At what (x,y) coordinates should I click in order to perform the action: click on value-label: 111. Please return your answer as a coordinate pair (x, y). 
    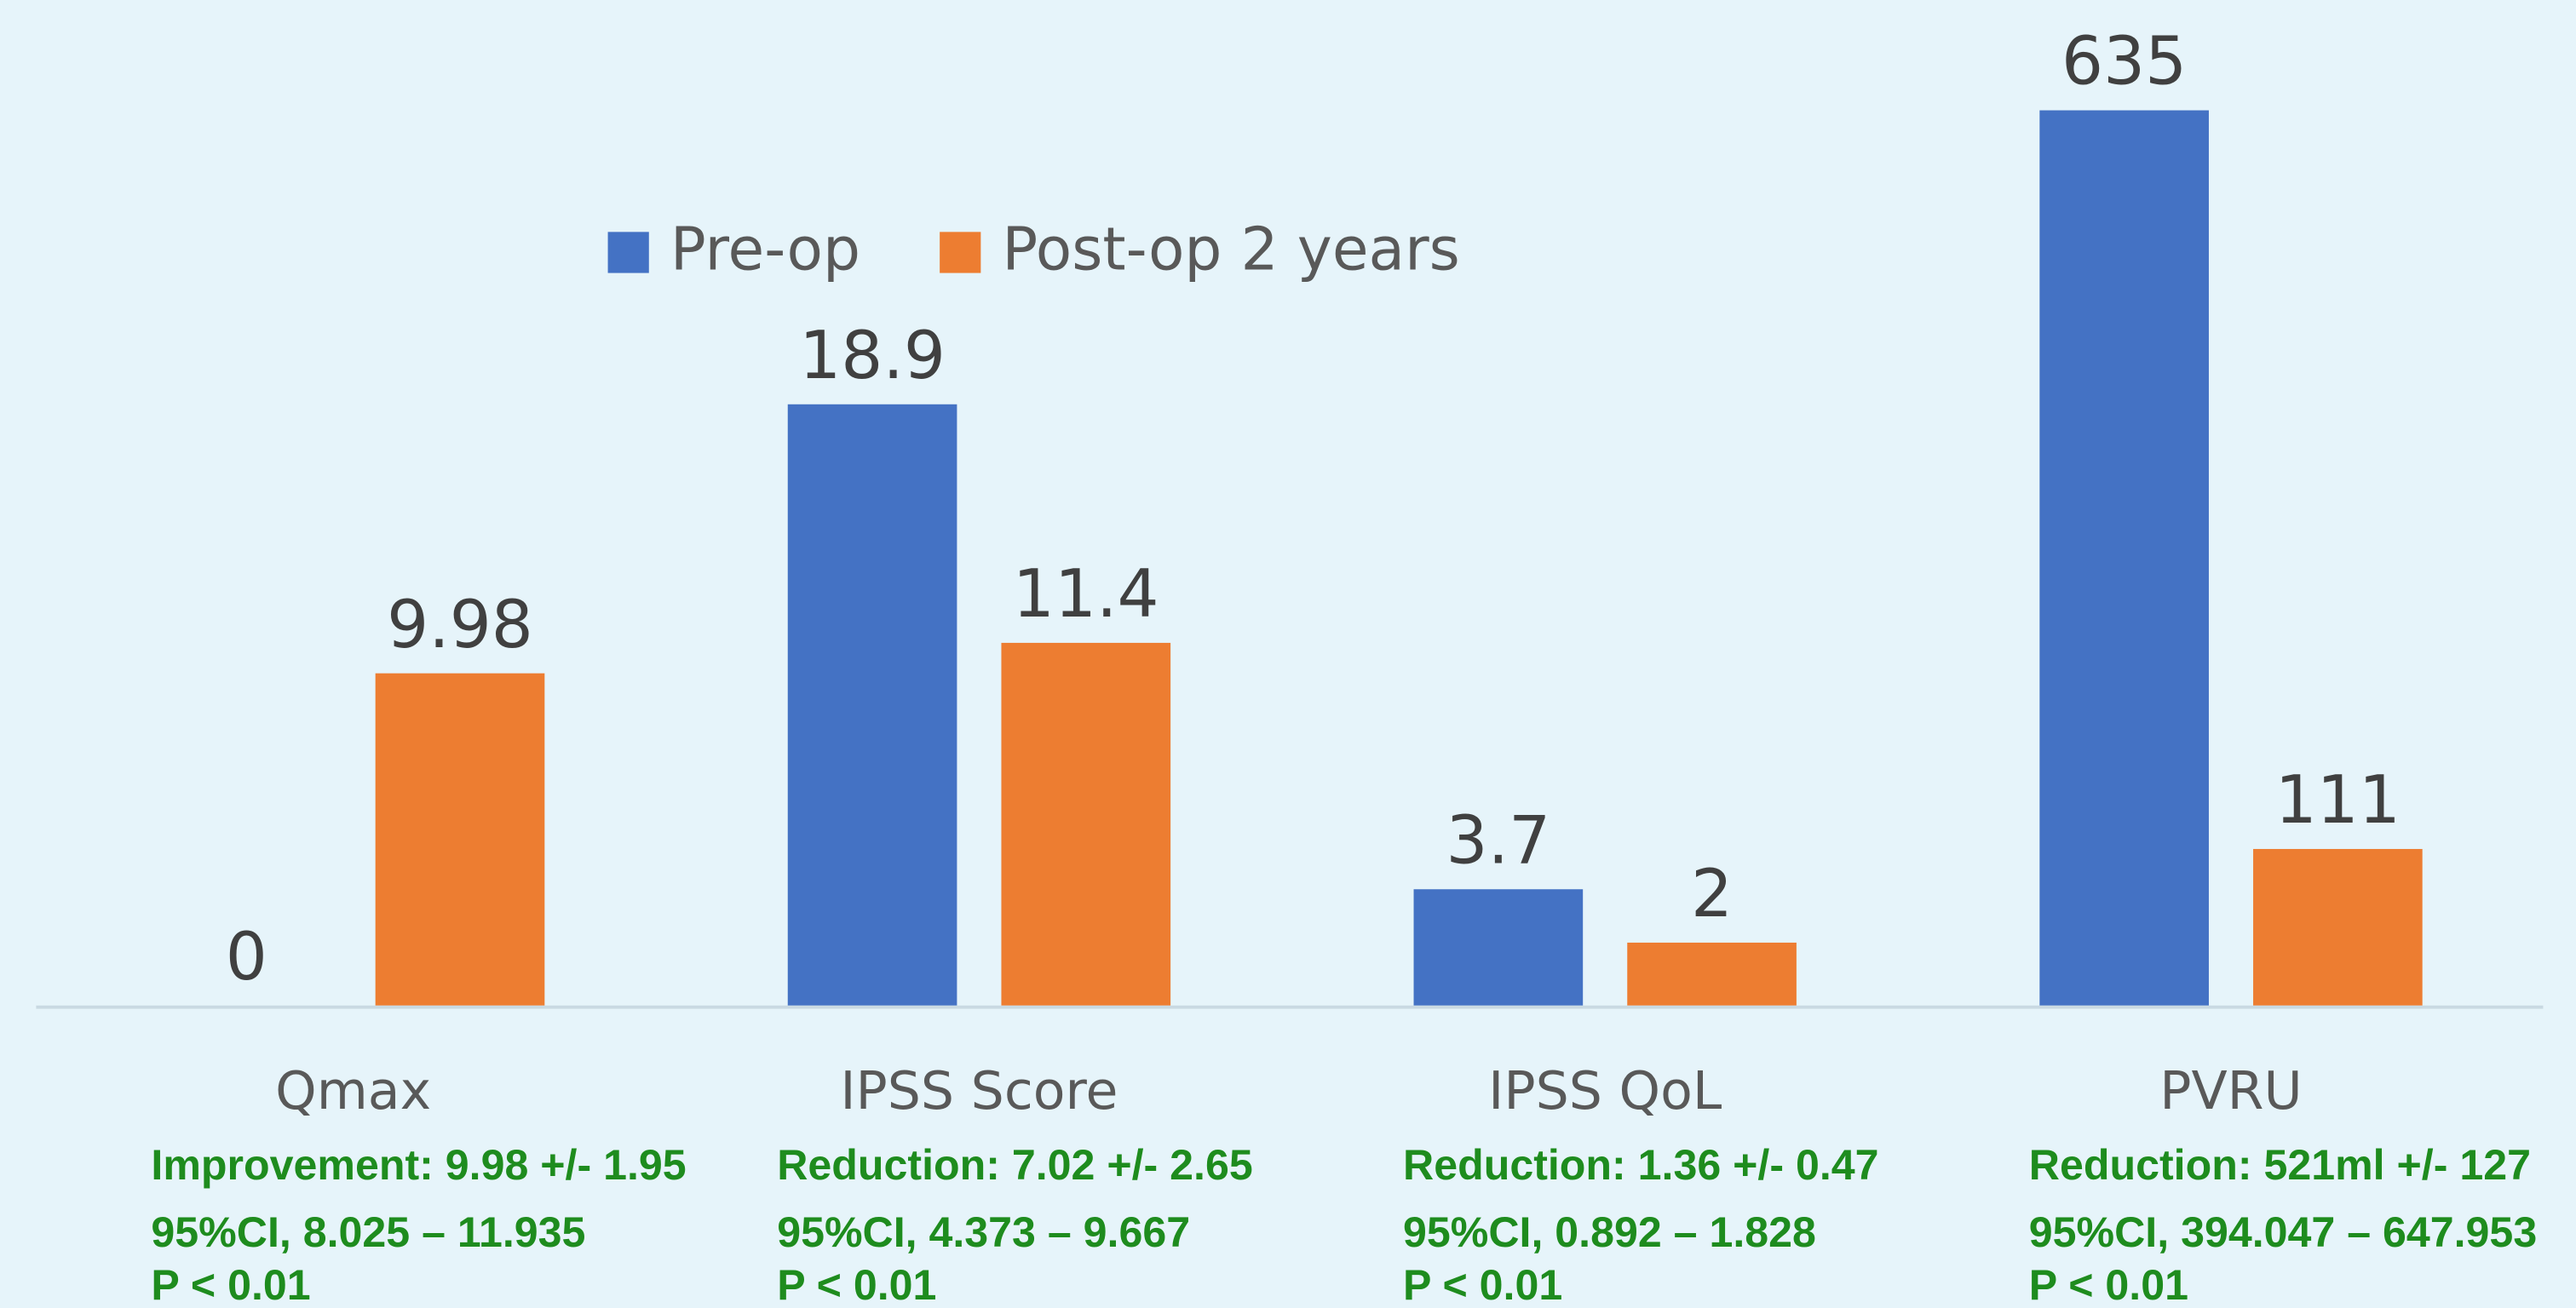
    Looking at the image, I should click on (2338, 800).